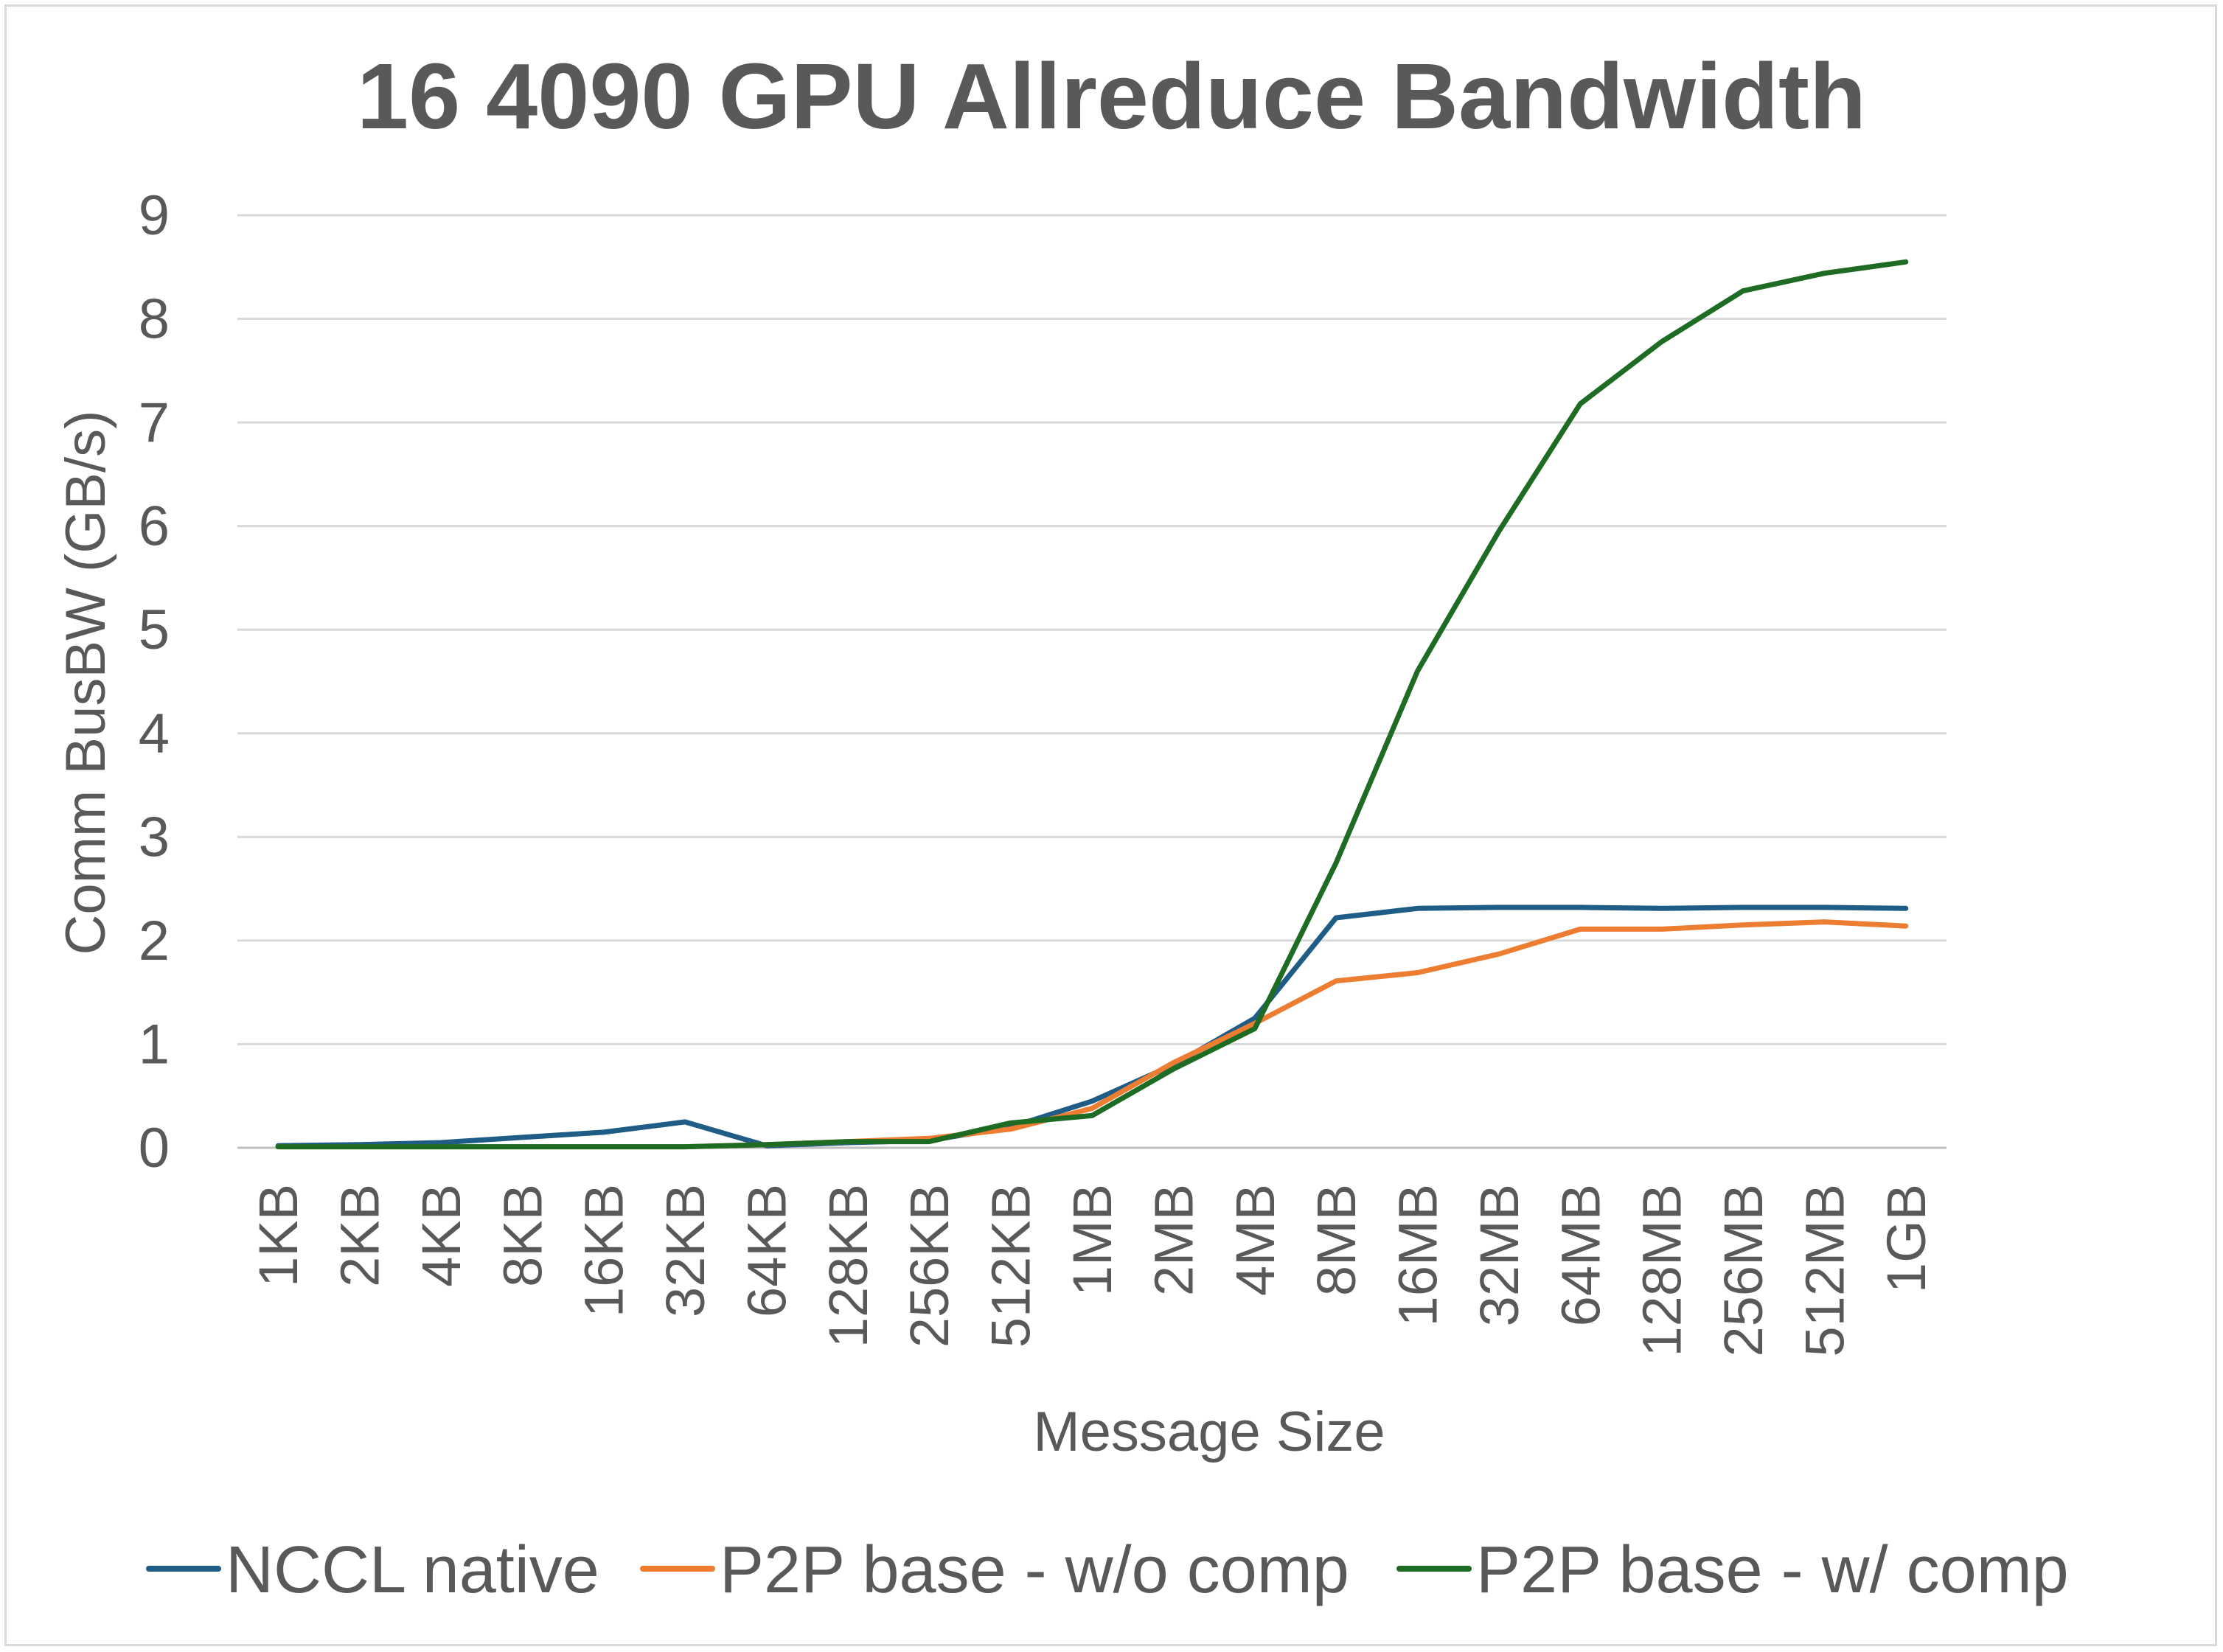 This screenshot has height=1652, width=2223. What do you see at coordinates (154, 1148) in the screenshot?
I see `y-tick-label: 0` at bounding box center [154, 1148].